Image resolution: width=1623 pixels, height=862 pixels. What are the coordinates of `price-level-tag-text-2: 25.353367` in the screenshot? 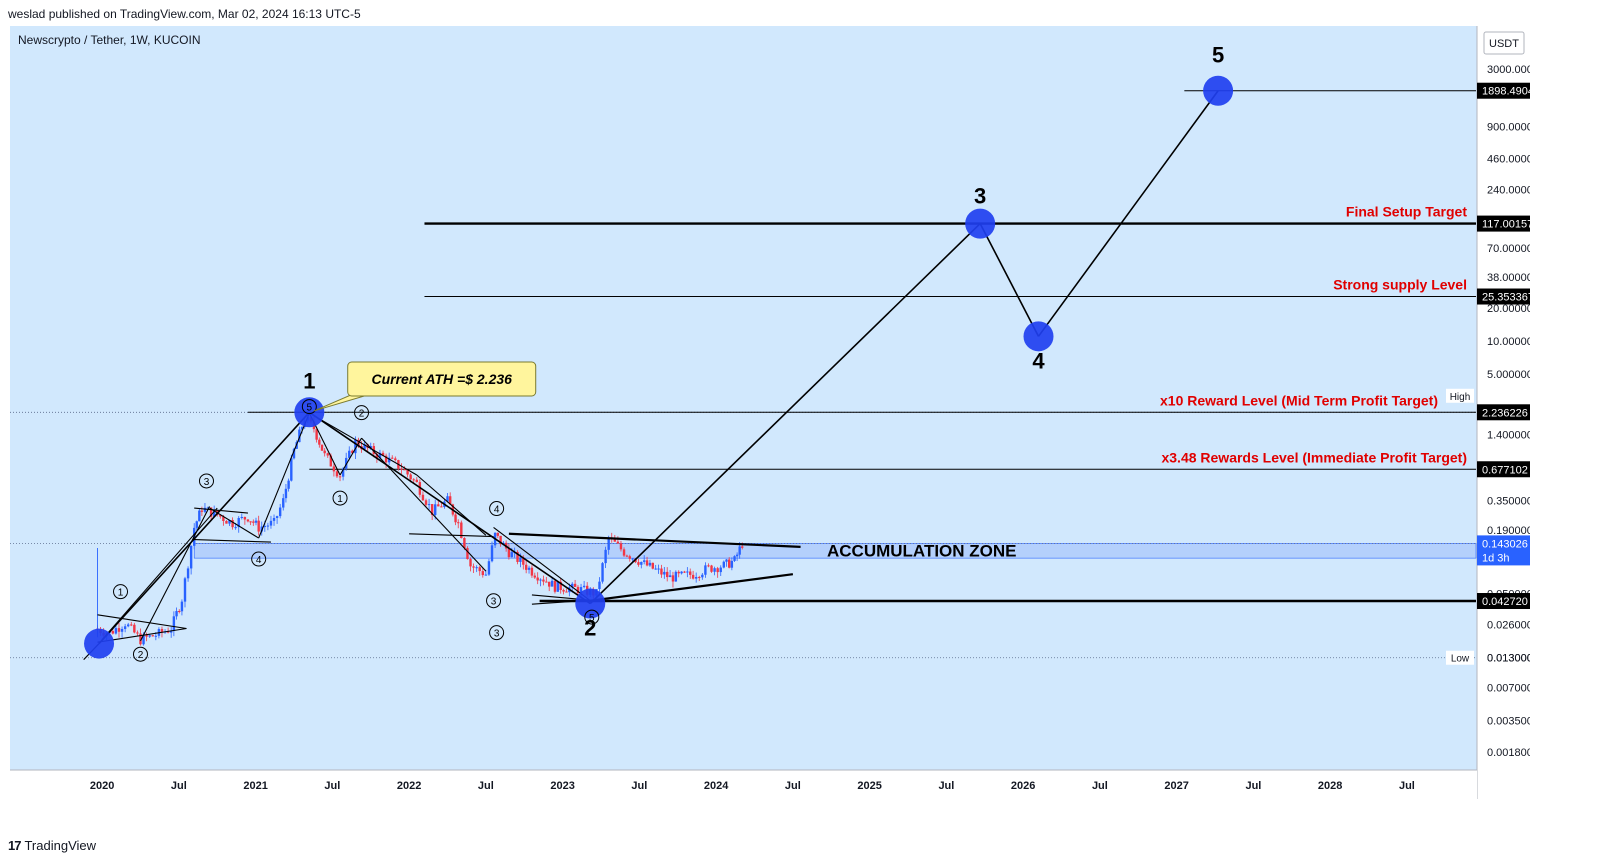 It's located at (1506, 298).